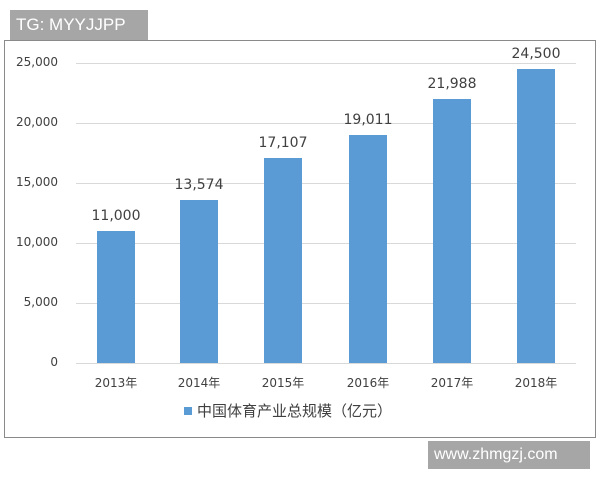  What do you see at coordinates (295, 411) in the screenshot?
I see `legend-label: 中国体育产业总规模（亿元）` at bounding box center [295, 411].